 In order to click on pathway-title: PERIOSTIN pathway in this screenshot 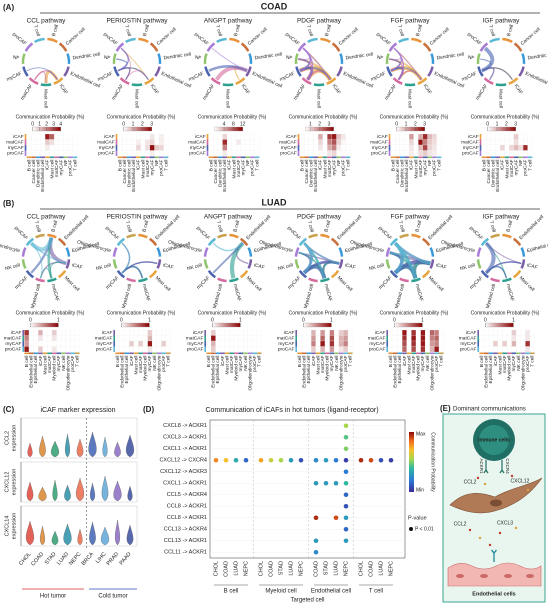, I will do `click(137, 21)`.